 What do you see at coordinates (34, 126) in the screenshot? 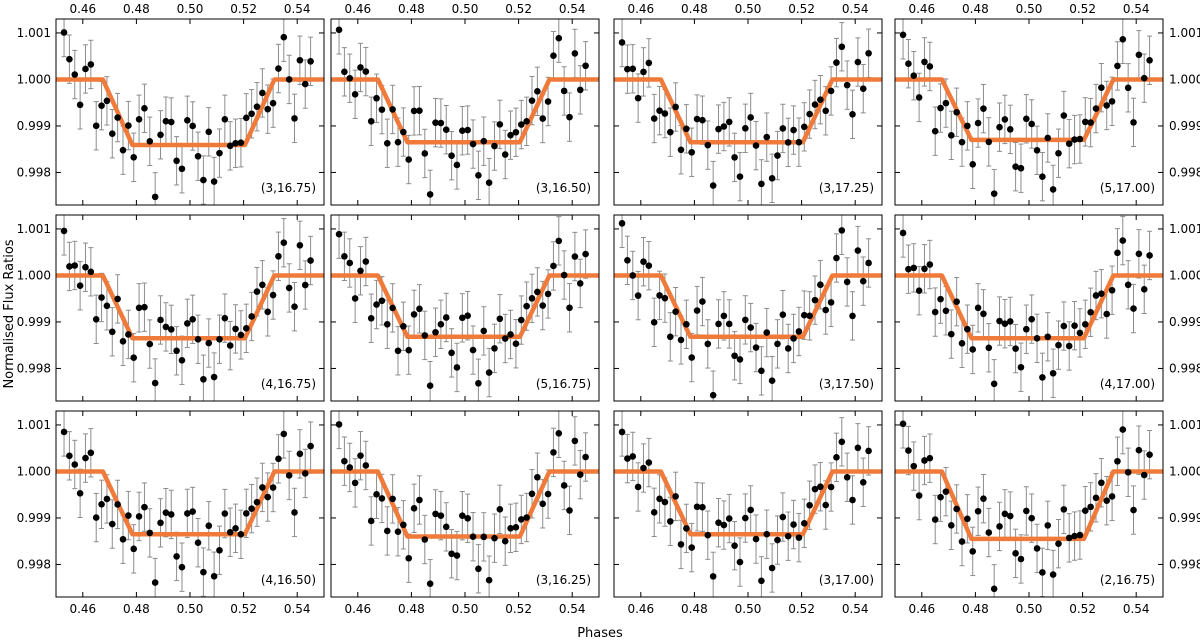
I see `y-tick-label: 0.999` at bounding box center [34, 126].